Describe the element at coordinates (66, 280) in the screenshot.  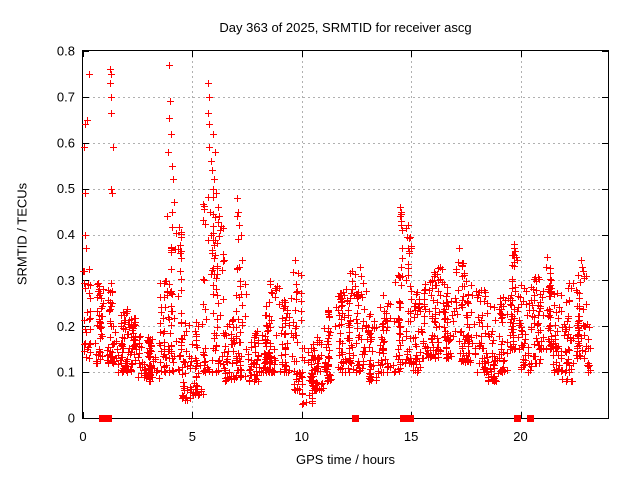
I see `y-tick-label: 0.3` at that location.